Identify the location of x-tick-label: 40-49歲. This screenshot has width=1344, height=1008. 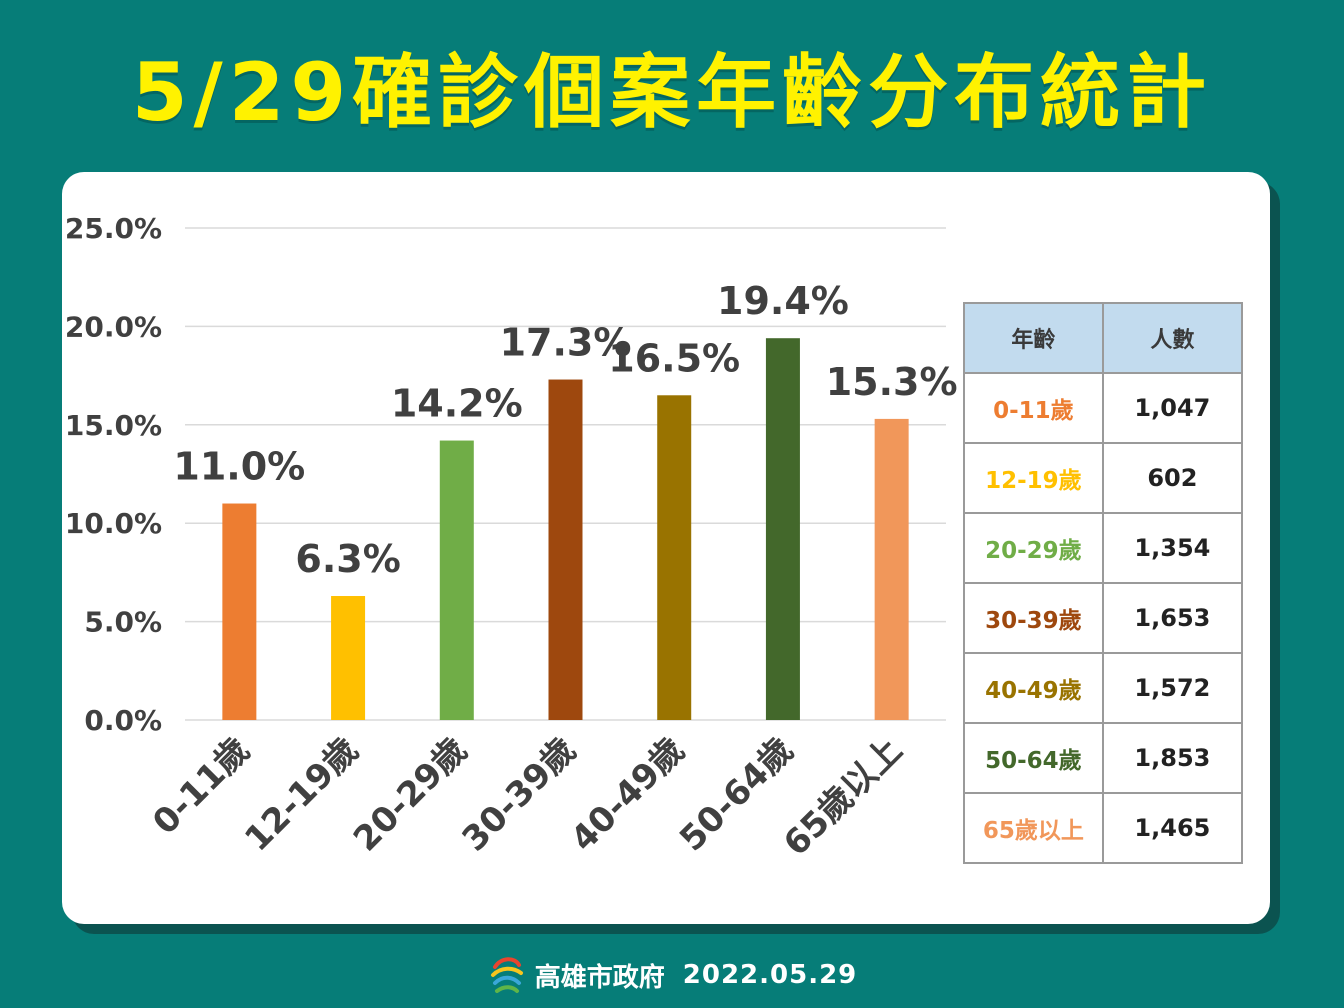
(627, 794).